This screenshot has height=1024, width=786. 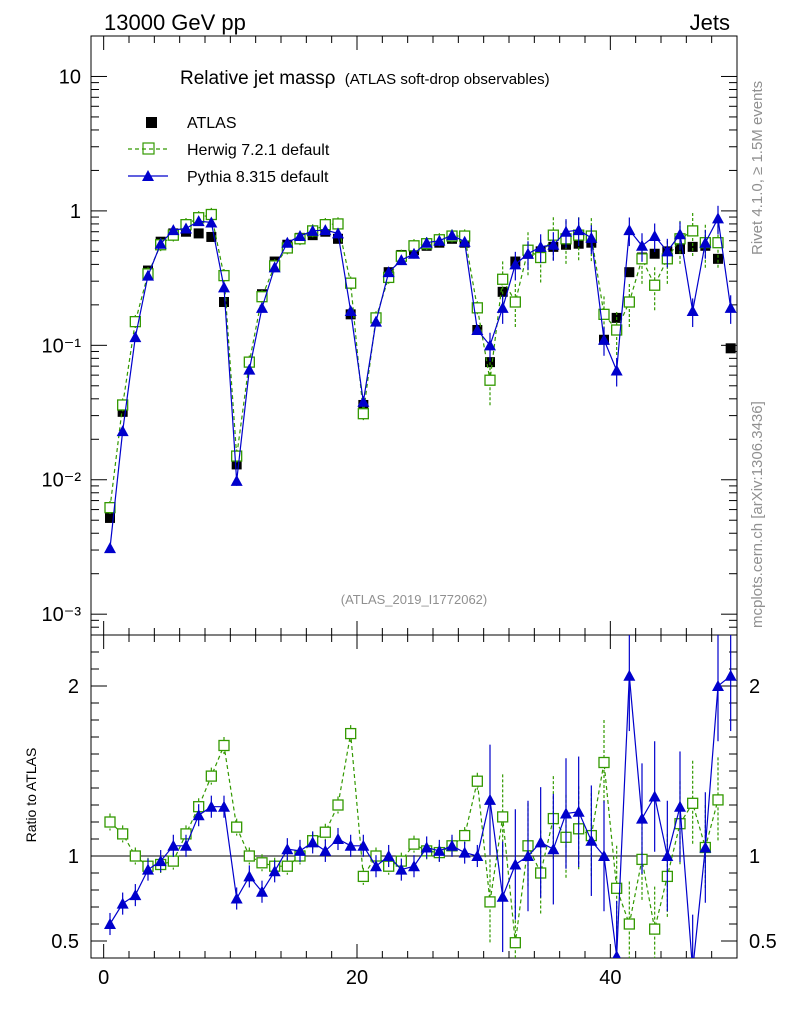 What do you see at coordinates (75, 212) in the screenshot?
I see `main-y-tick-label: 1` at bounding box center [75, 212].